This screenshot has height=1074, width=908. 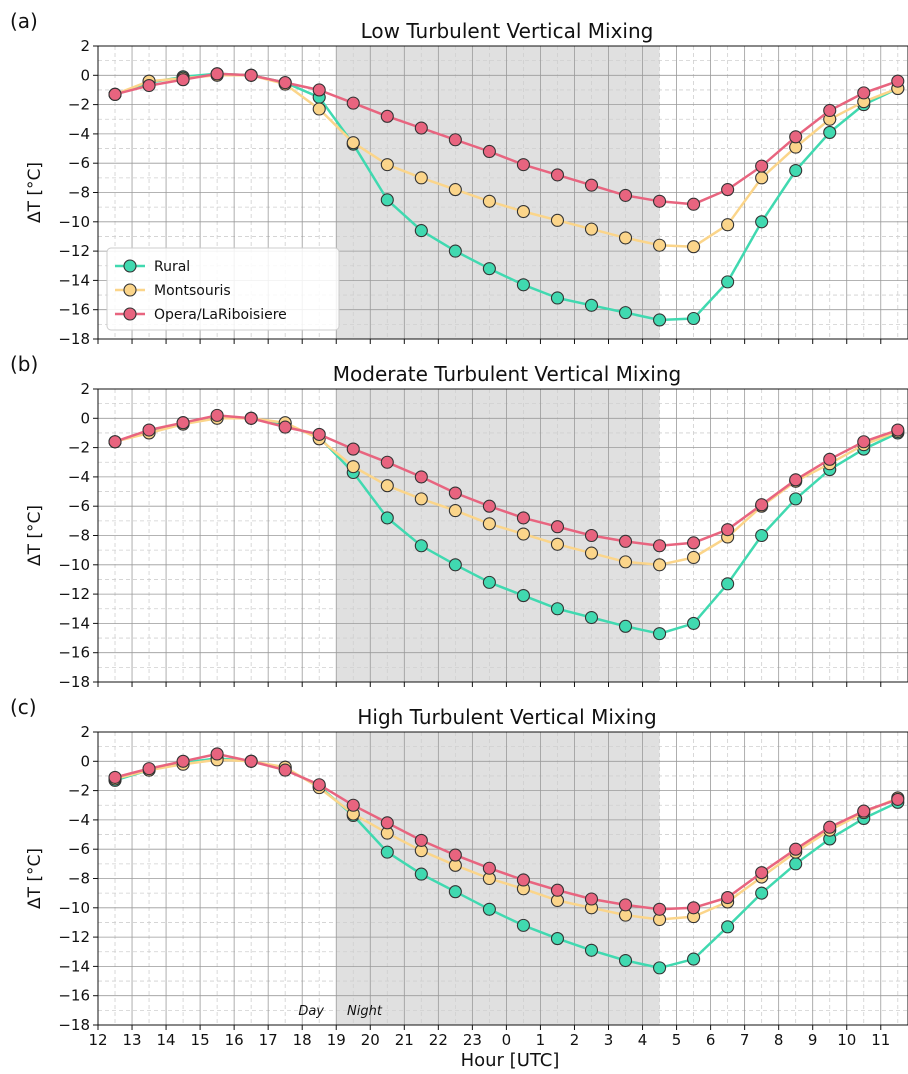 What do you see at coordinates (507, 374) in the screenshot?
I see `panel-title: Moderate Turbulent Vertical Mixing` at bounding box center [507, 374].